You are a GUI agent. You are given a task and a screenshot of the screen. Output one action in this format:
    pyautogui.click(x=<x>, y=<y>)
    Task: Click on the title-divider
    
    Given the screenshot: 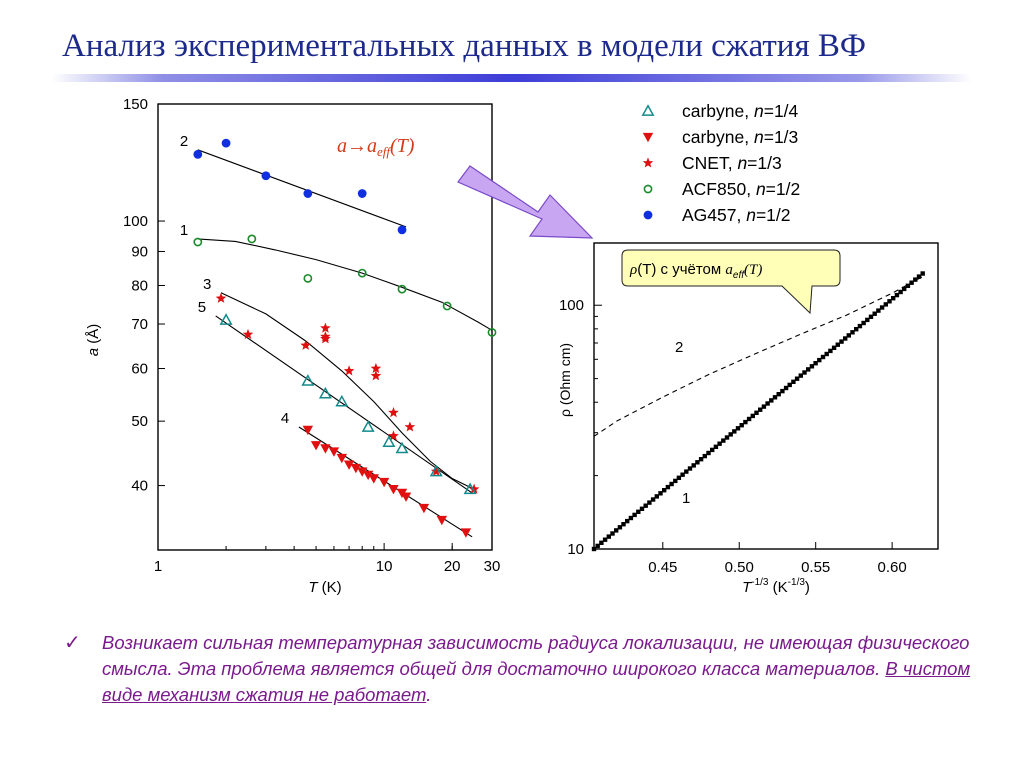 What is the action you would take?
    pyautogui.click(x=512, y=78)
    